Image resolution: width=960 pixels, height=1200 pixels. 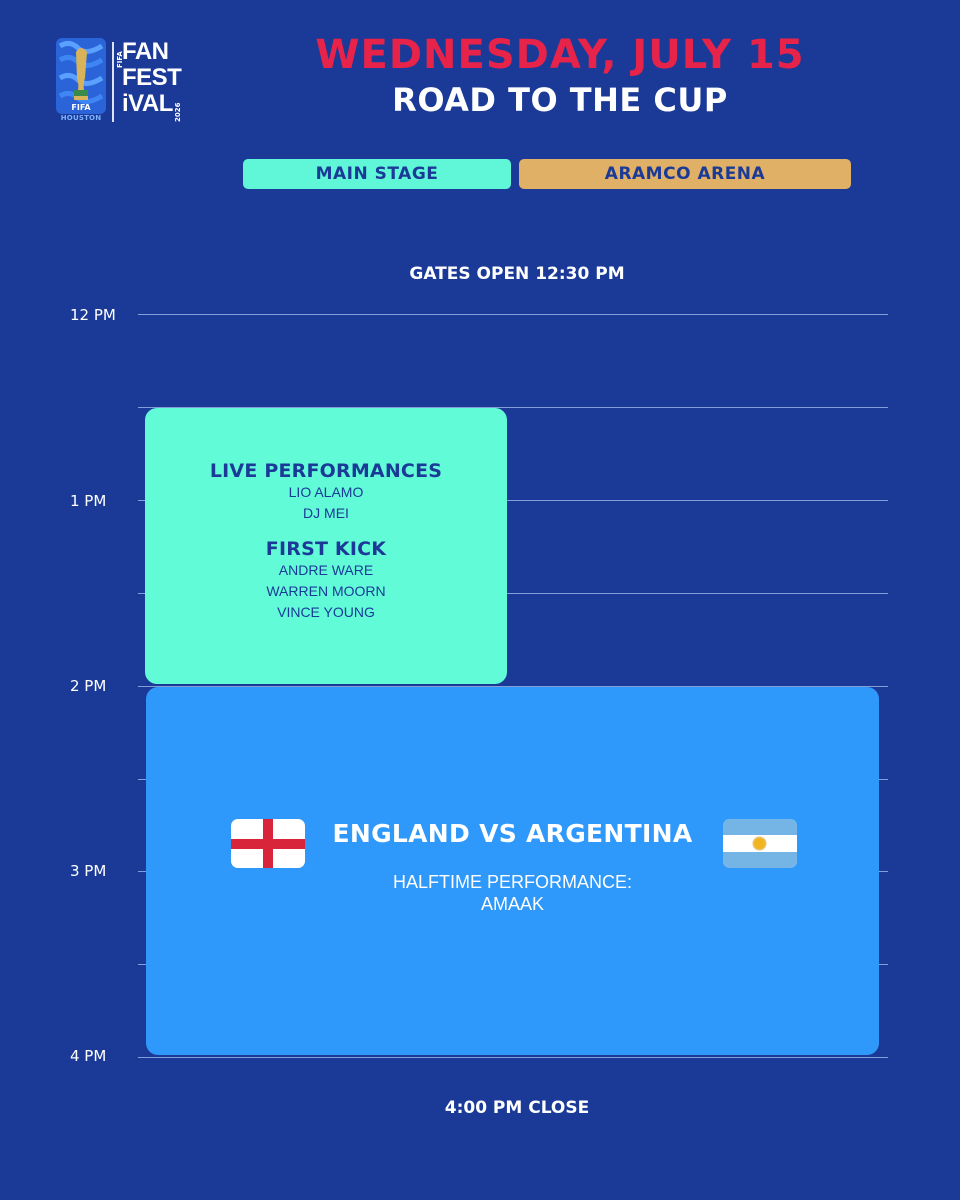 What do you see at coordinates (81, 76) in the screenshot?
I see `world-cup-trophy-emblem-icon: FIFA` at bounding box center [81, 76].